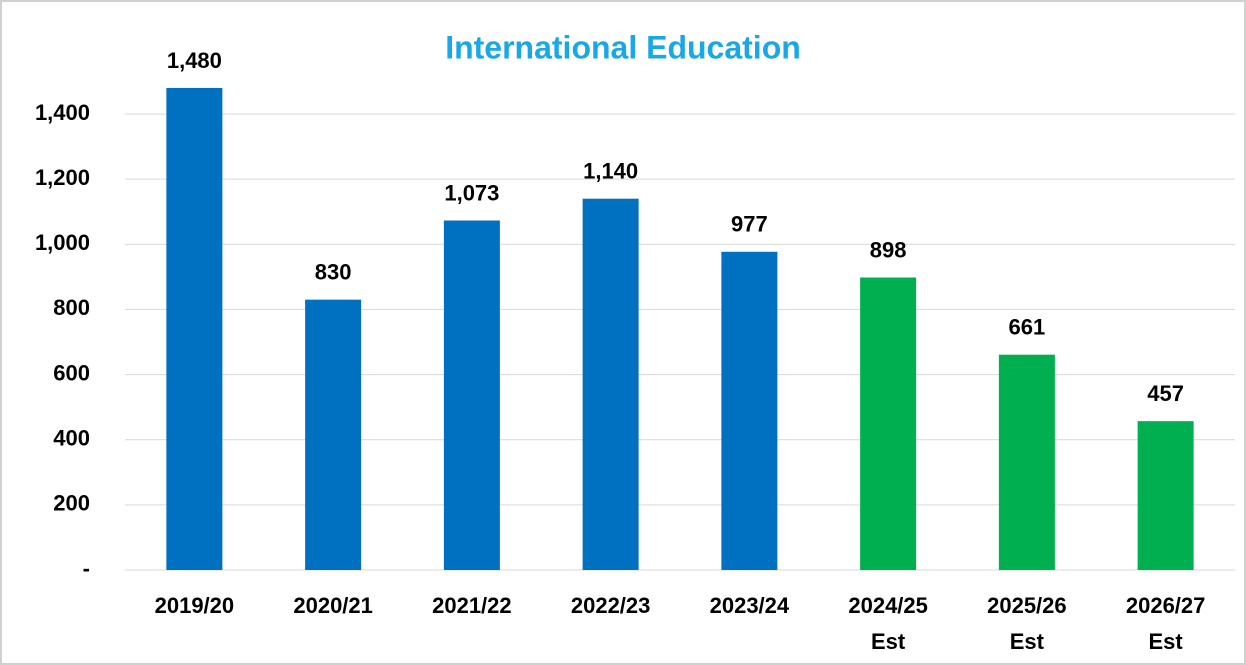 The height and width of the screenshot is (665, 1246). What do you see at coordinates (71, 503) in the screenshot?
I see `y-tick-label: 200` at bounding box center [71, 503].